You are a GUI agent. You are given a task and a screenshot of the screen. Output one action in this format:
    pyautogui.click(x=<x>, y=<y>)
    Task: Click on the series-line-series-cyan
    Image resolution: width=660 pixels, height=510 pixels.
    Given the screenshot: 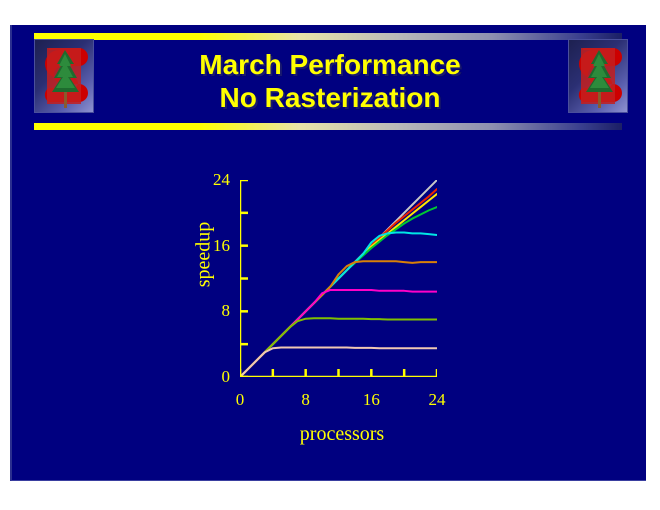 What is the action you would take?
    pyautogui.click(x=338, y=304)
    